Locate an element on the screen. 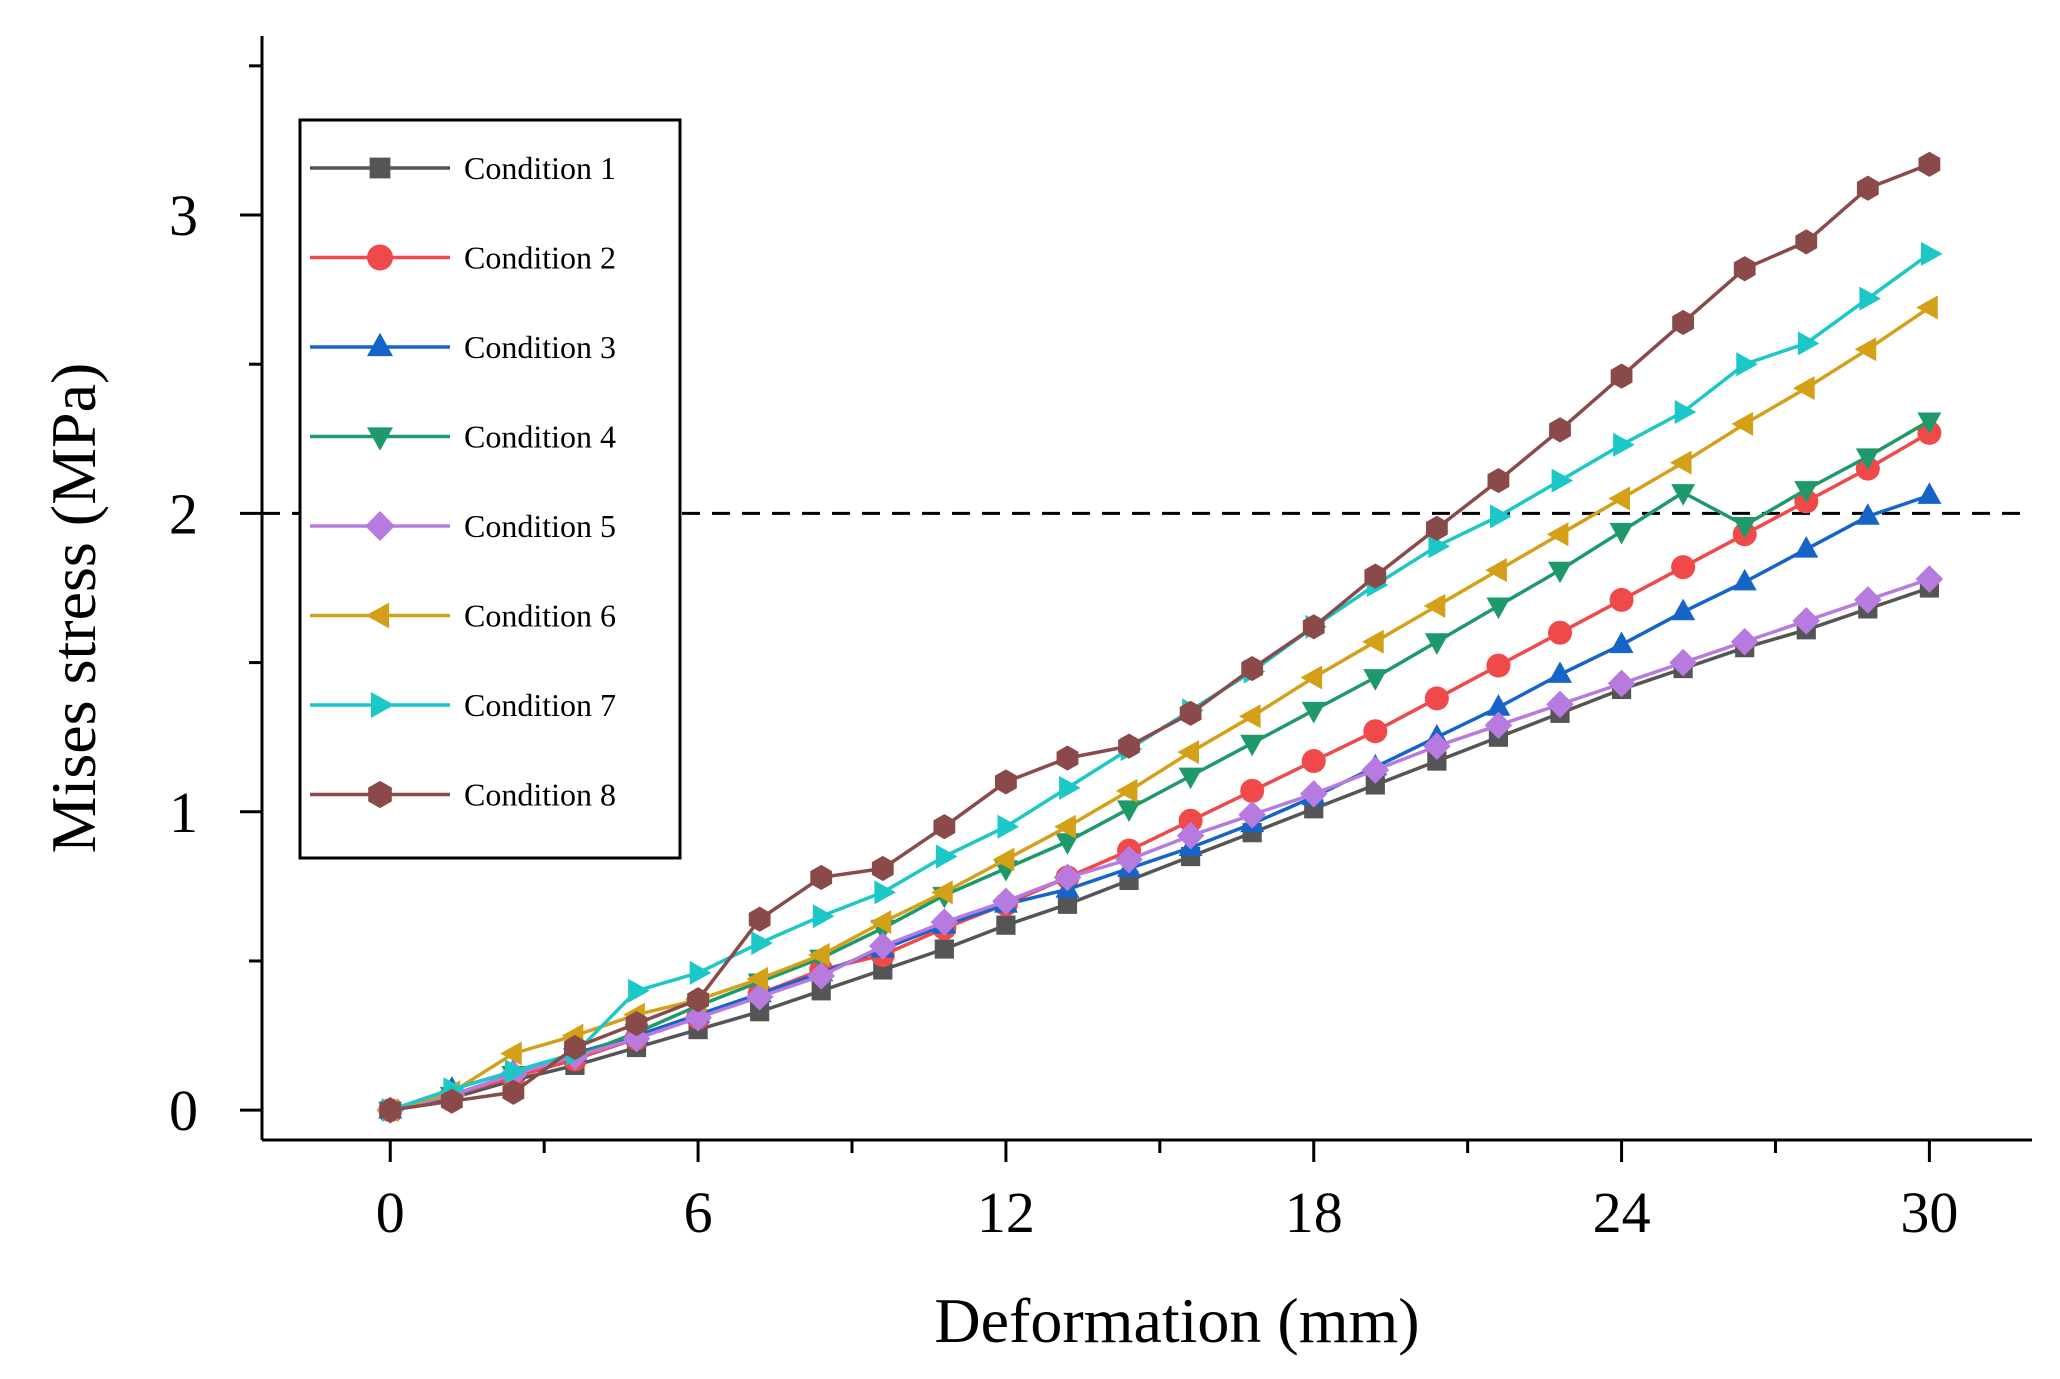  x-axis-title: Deformation (mm) is located at coordinates (1176, 1320).